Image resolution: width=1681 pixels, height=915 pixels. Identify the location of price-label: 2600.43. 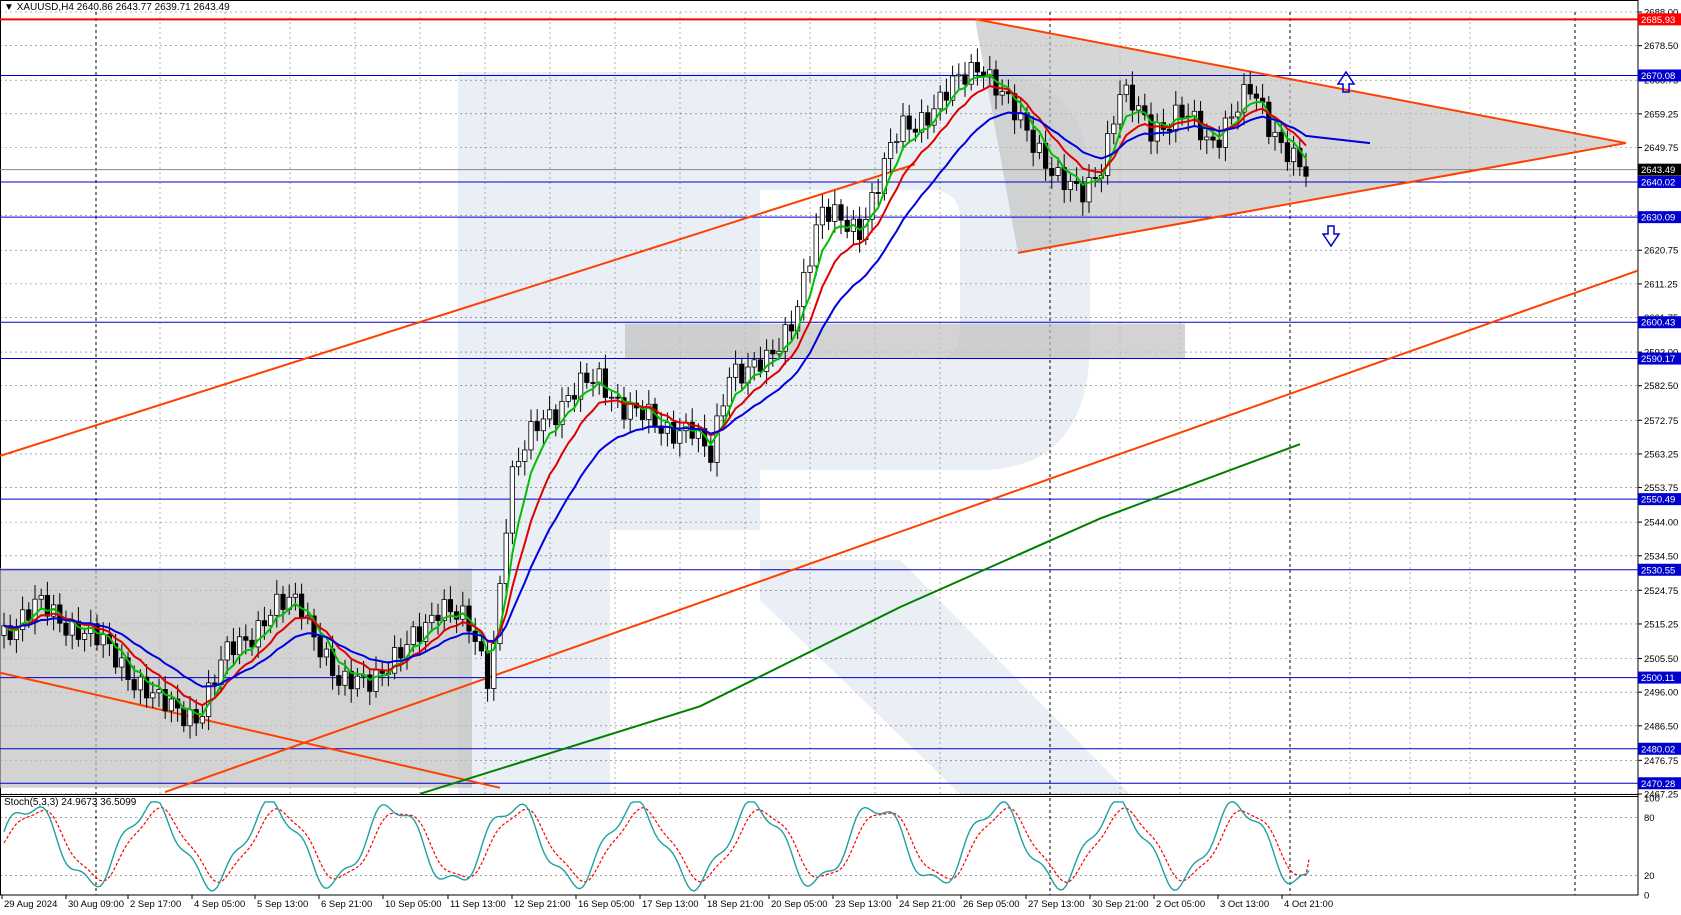
(1658, 323).